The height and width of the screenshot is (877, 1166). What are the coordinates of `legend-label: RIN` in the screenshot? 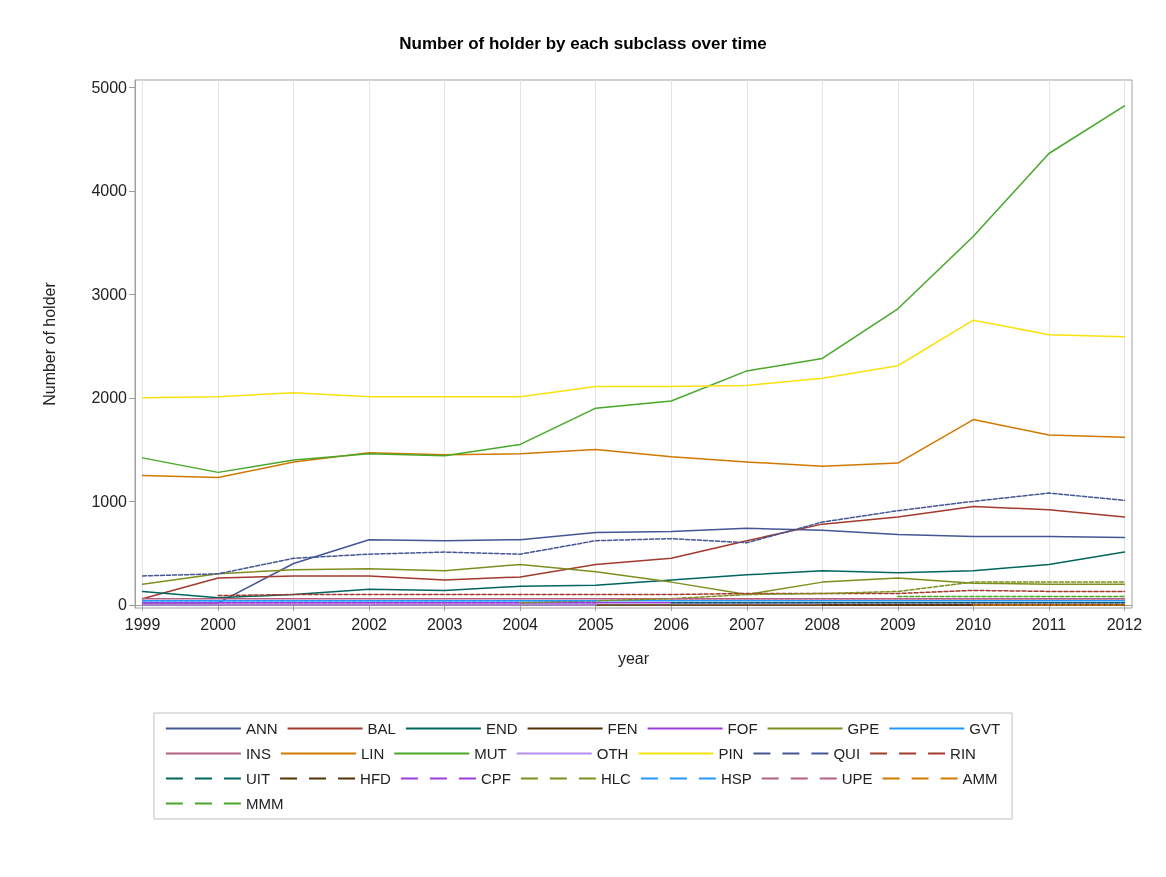 It's located at (963, 753).